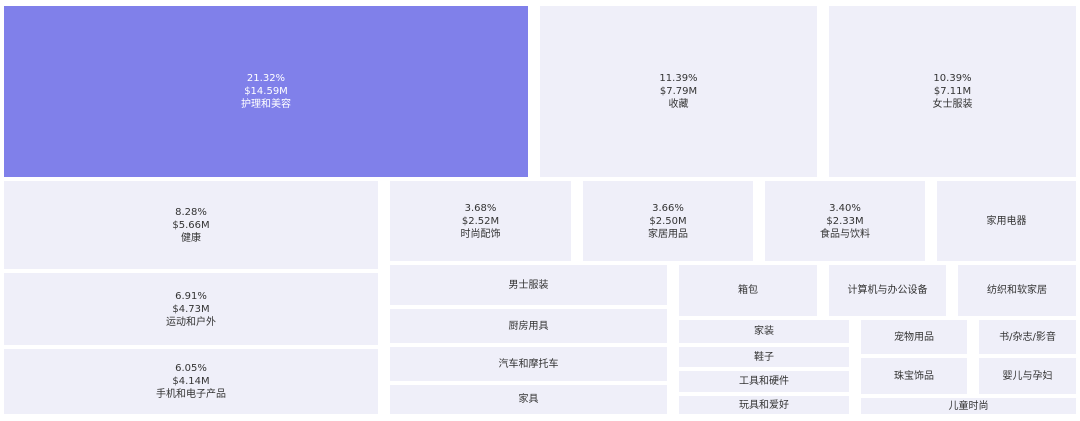 The width and height of the screenshot is (1080, 421). Describe the element at coordinates (952, 104) in the screenshot. I see `tile-name: 女士服装` at that location.